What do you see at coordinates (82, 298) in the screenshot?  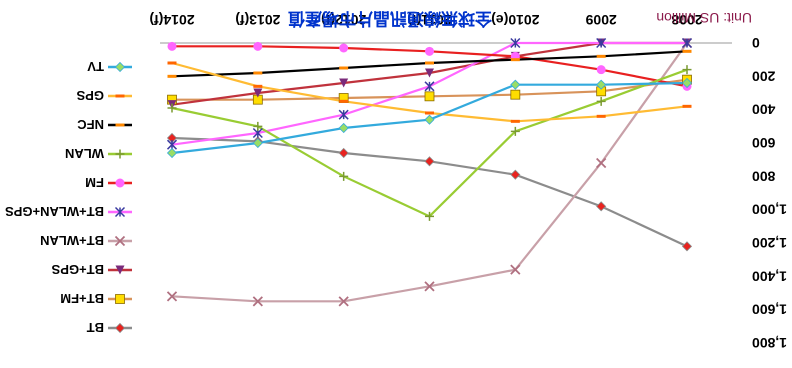 I see `legend-label: BT+FM` at bounding box center [82, 298].